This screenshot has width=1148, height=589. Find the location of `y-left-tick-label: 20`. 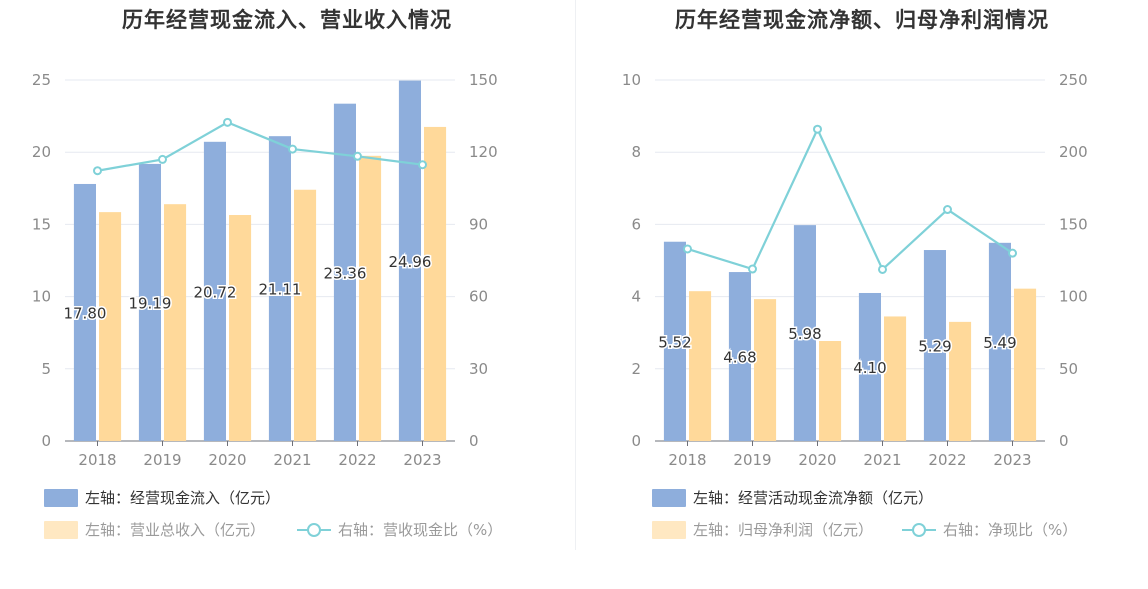

y-left-tick-label: 20 is located at coordinates (41, 152).